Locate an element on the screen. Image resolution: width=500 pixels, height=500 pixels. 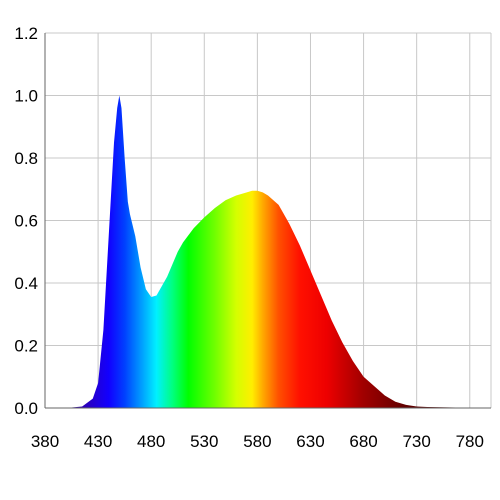
y-tick-label: 1.0 is located at coordinates (26, 96).